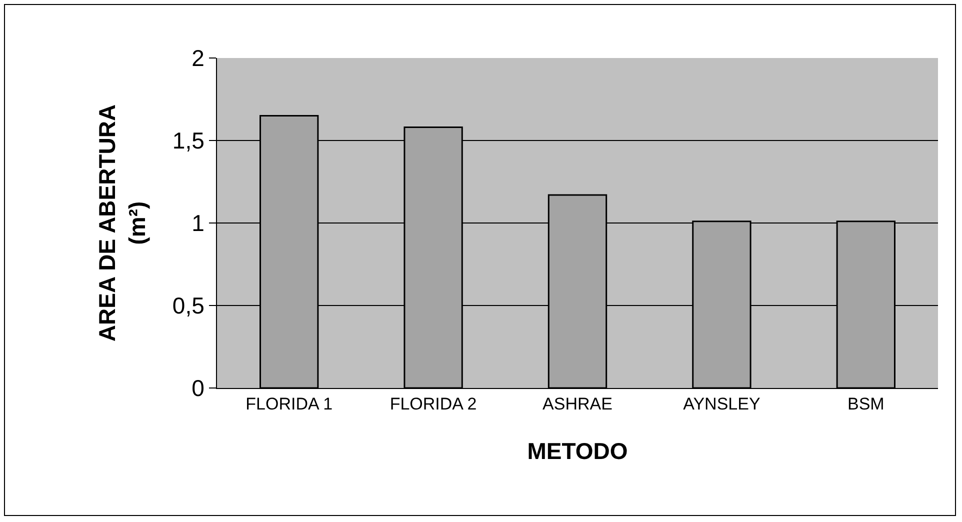  I want to click on x-tick-label: BSM, so click(865, 404).